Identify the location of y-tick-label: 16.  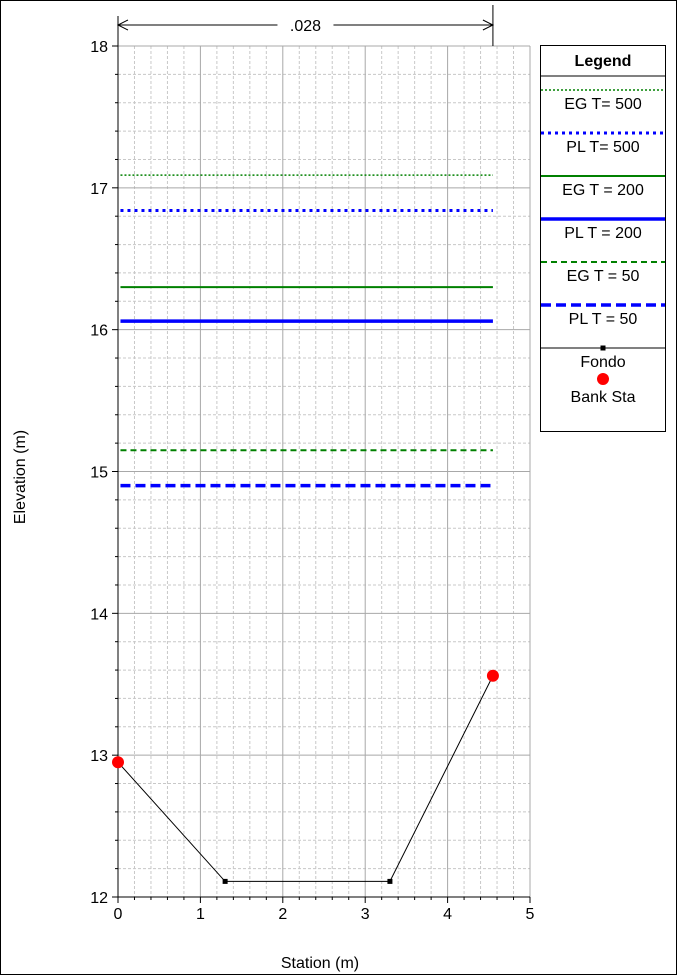
(99, 331).